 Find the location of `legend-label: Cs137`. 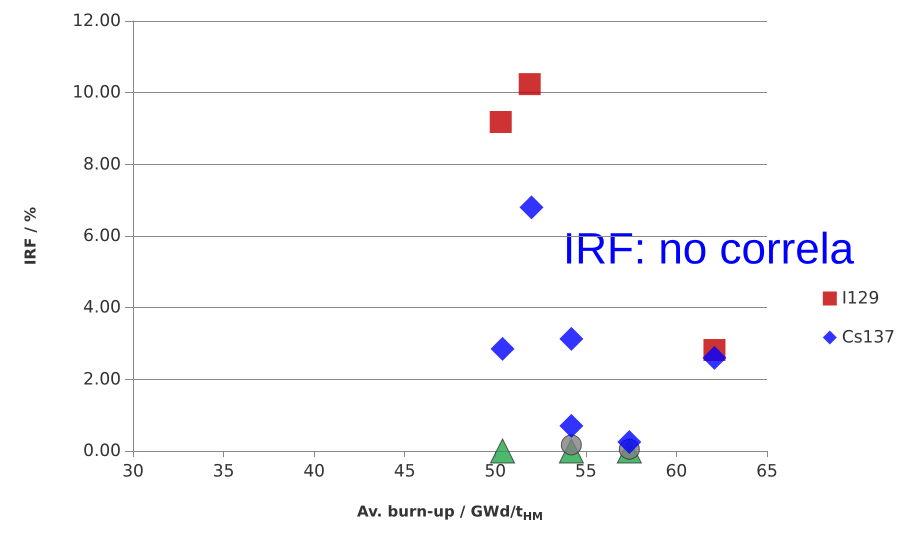

legend-label: Cs137 is located at coordinates (869, 338).